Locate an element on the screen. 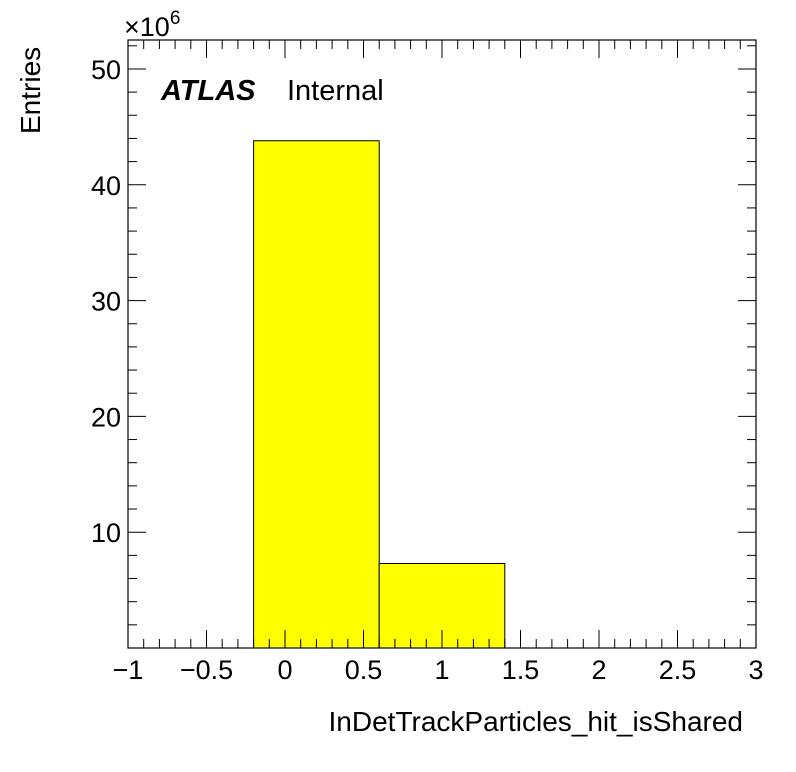 This screenshot has width=796, height=772. x-tick-label: 2 is located at coordinates (598, 670).